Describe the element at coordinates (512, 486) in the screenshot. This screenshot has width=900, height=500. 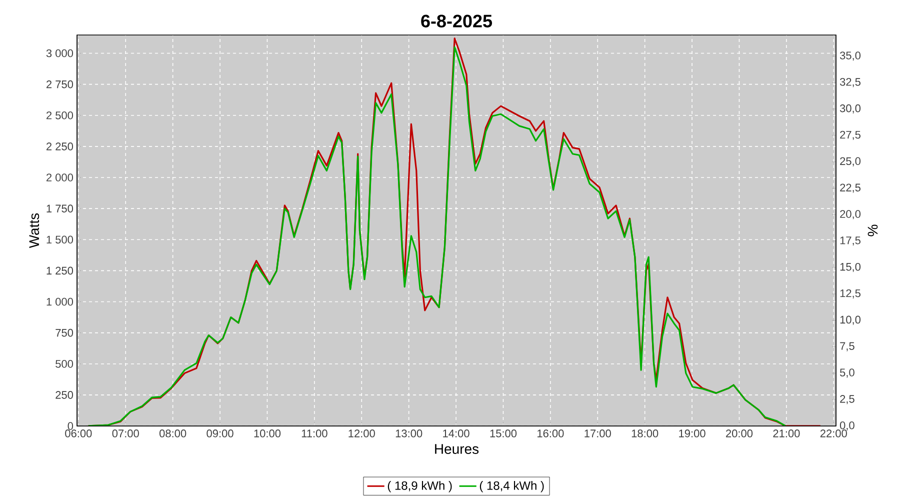
I see `legend-label: ( 18,4 kWh )` at that location.